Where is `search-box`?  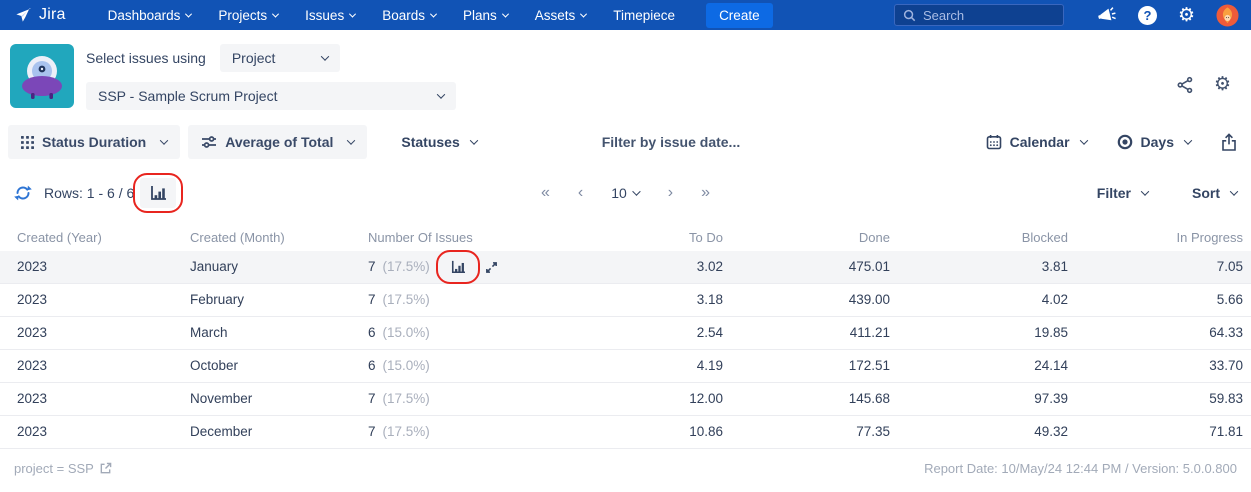
search-box is located at coordinates (978, 15).